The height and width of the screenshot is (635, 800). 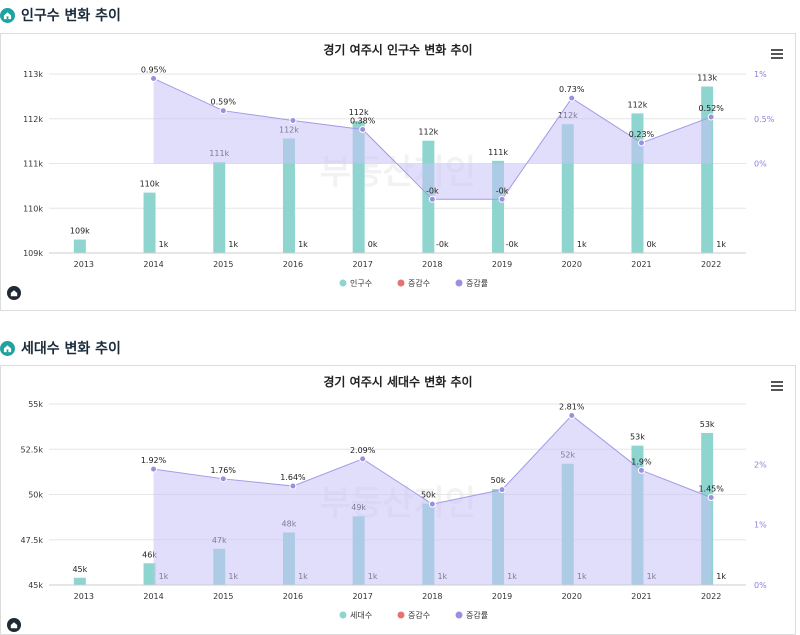 What do you see at coordinates (154, 69) in the screenshot?
I see `rate-data-label: 0.95%` at bounding box center [154, 69].